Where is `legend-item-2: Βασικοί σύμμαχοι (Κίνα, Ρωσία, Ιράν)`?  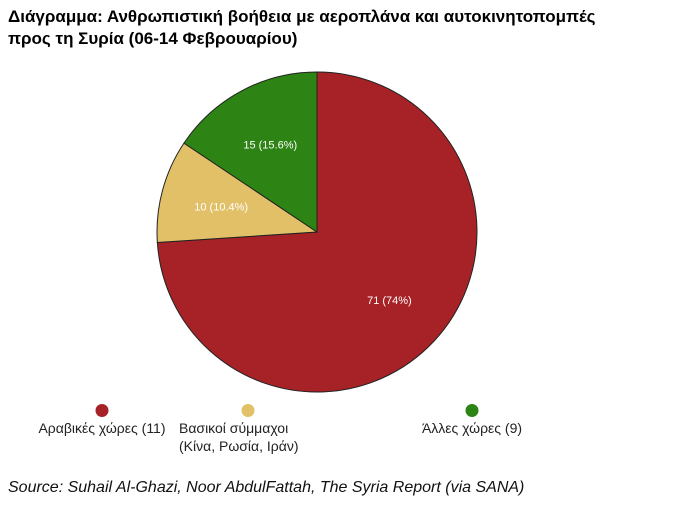
legend-item-2: Βασικοί σύμμαχοι (Κίνα, Ρωσία, Ιράν) is located at coordinates (248, 429).